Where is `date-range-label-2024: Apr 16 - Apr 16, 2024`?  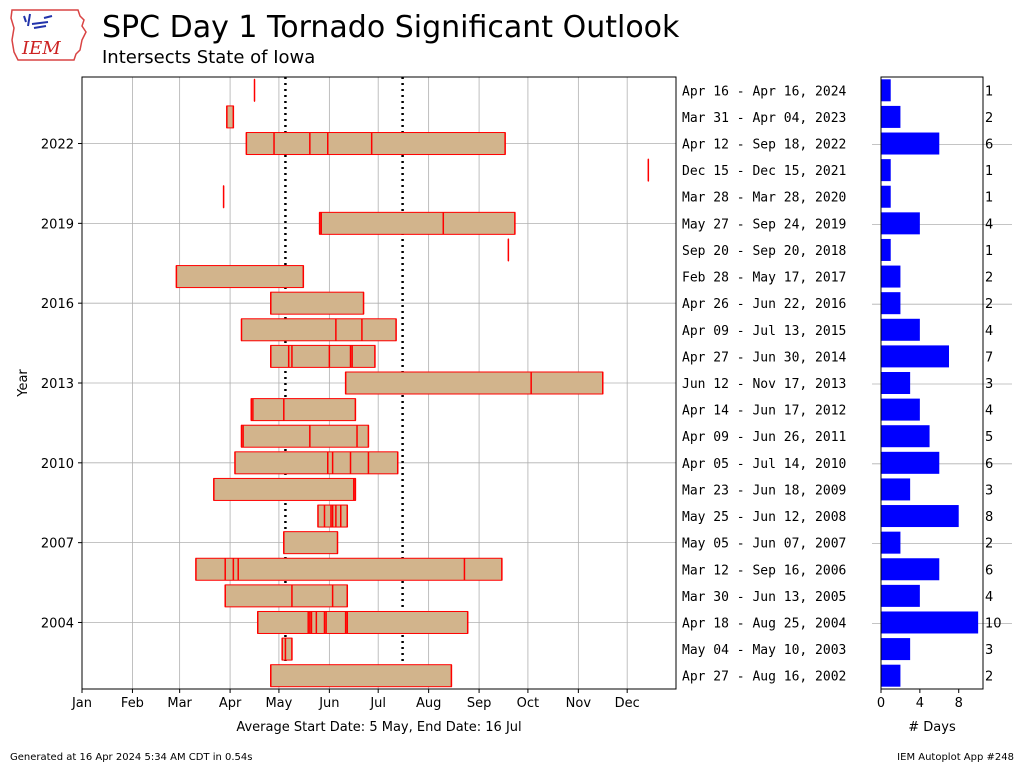 date-range-label-2024: Apr 16 - Apr 16, 2024 is located at coordinates (764, 91).